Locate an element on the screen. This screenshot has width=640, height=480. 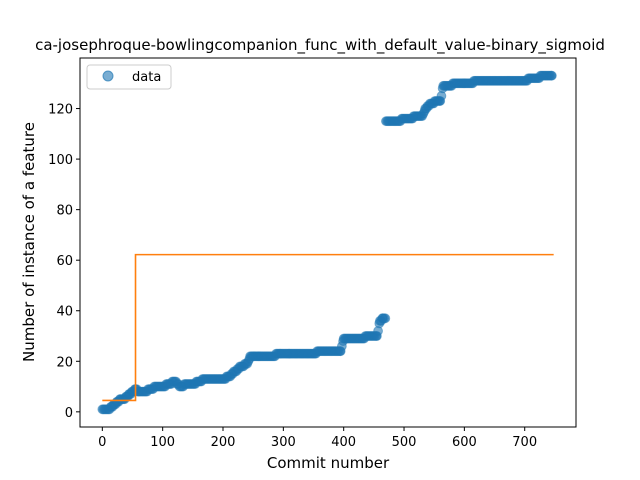
x-axis: 0 100 200 300 400 500 600 700 is located at coordinates (317, 438).